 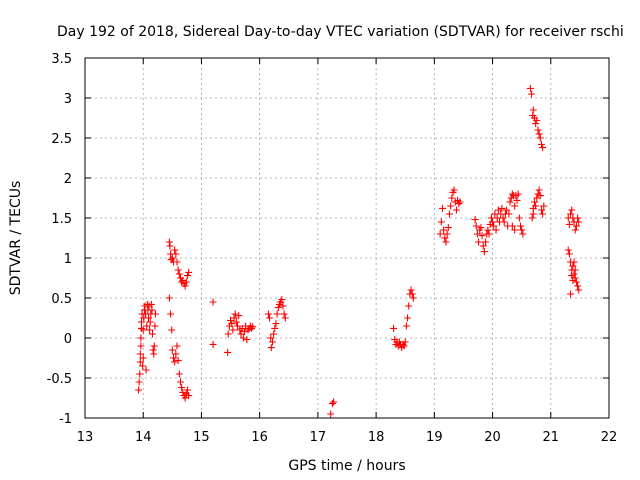 I want to click on y-tick-label: 3, so click(x=68, y=99).